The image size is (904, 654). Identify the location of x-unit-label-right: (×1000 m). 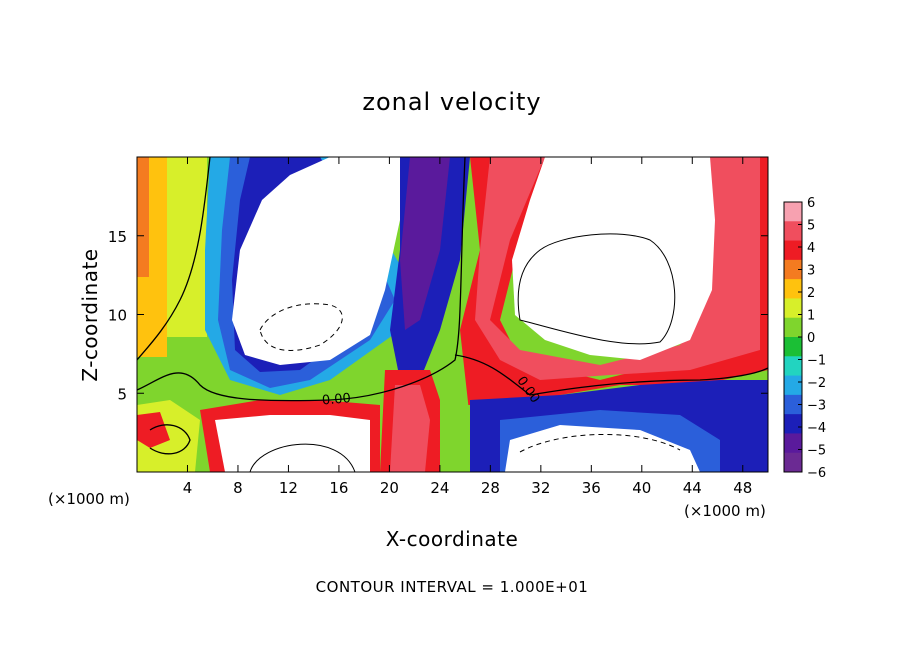
(725, 511).